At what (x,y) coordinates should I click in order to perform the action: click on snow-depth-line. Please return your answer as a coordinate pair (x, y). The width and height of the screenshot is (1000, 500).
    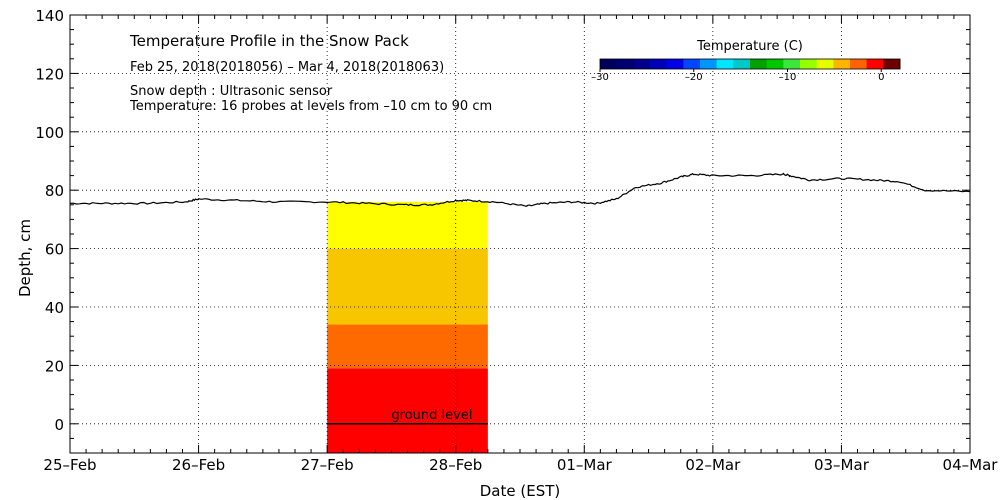
    Looking at the image, I should click on (520, 189).